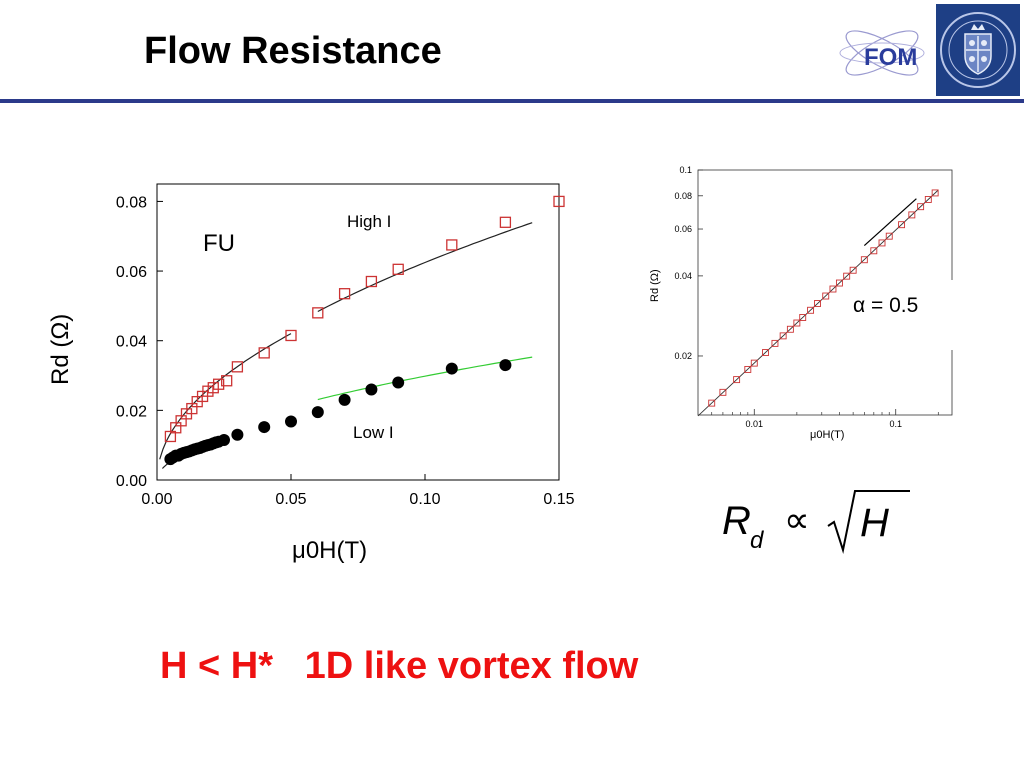 Image resolution: width=1024 pixels, height=768 pixels. Describe the element at coordinates (373, 432) in the screenshot. I see `series-label-low: Low I` at that location.